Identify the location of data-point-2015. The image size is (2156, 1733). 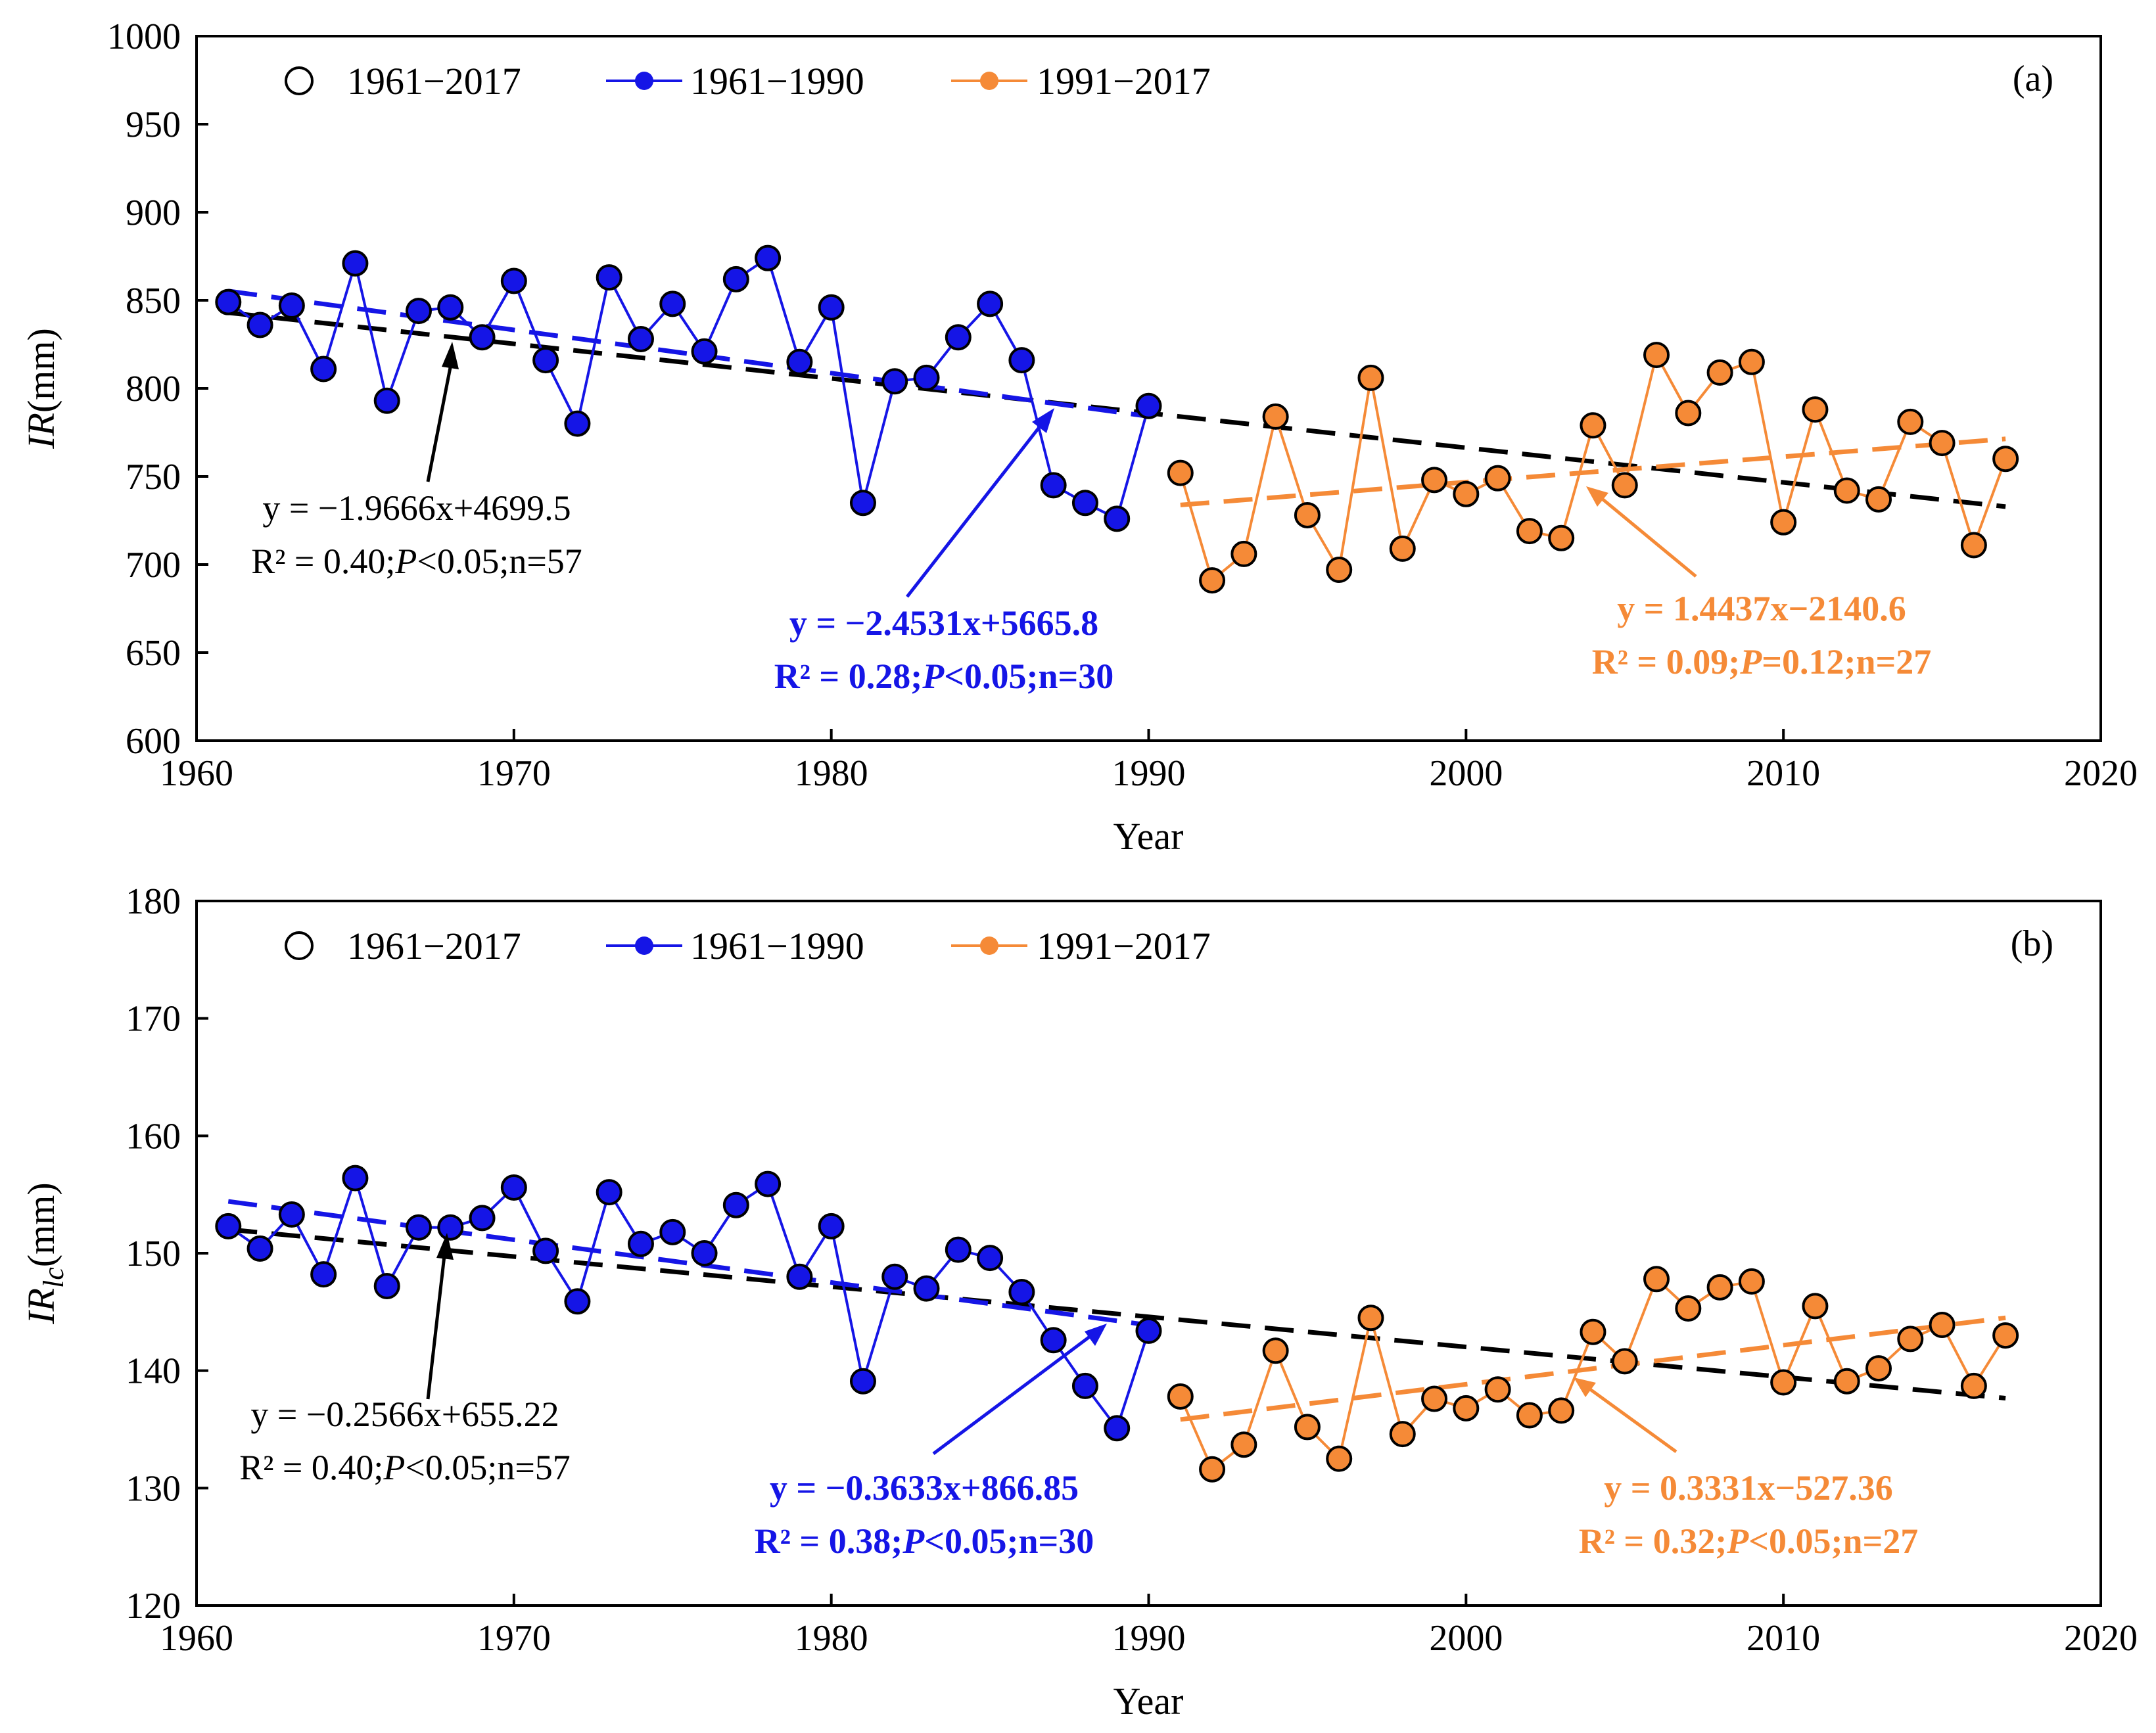
(1942, 443).